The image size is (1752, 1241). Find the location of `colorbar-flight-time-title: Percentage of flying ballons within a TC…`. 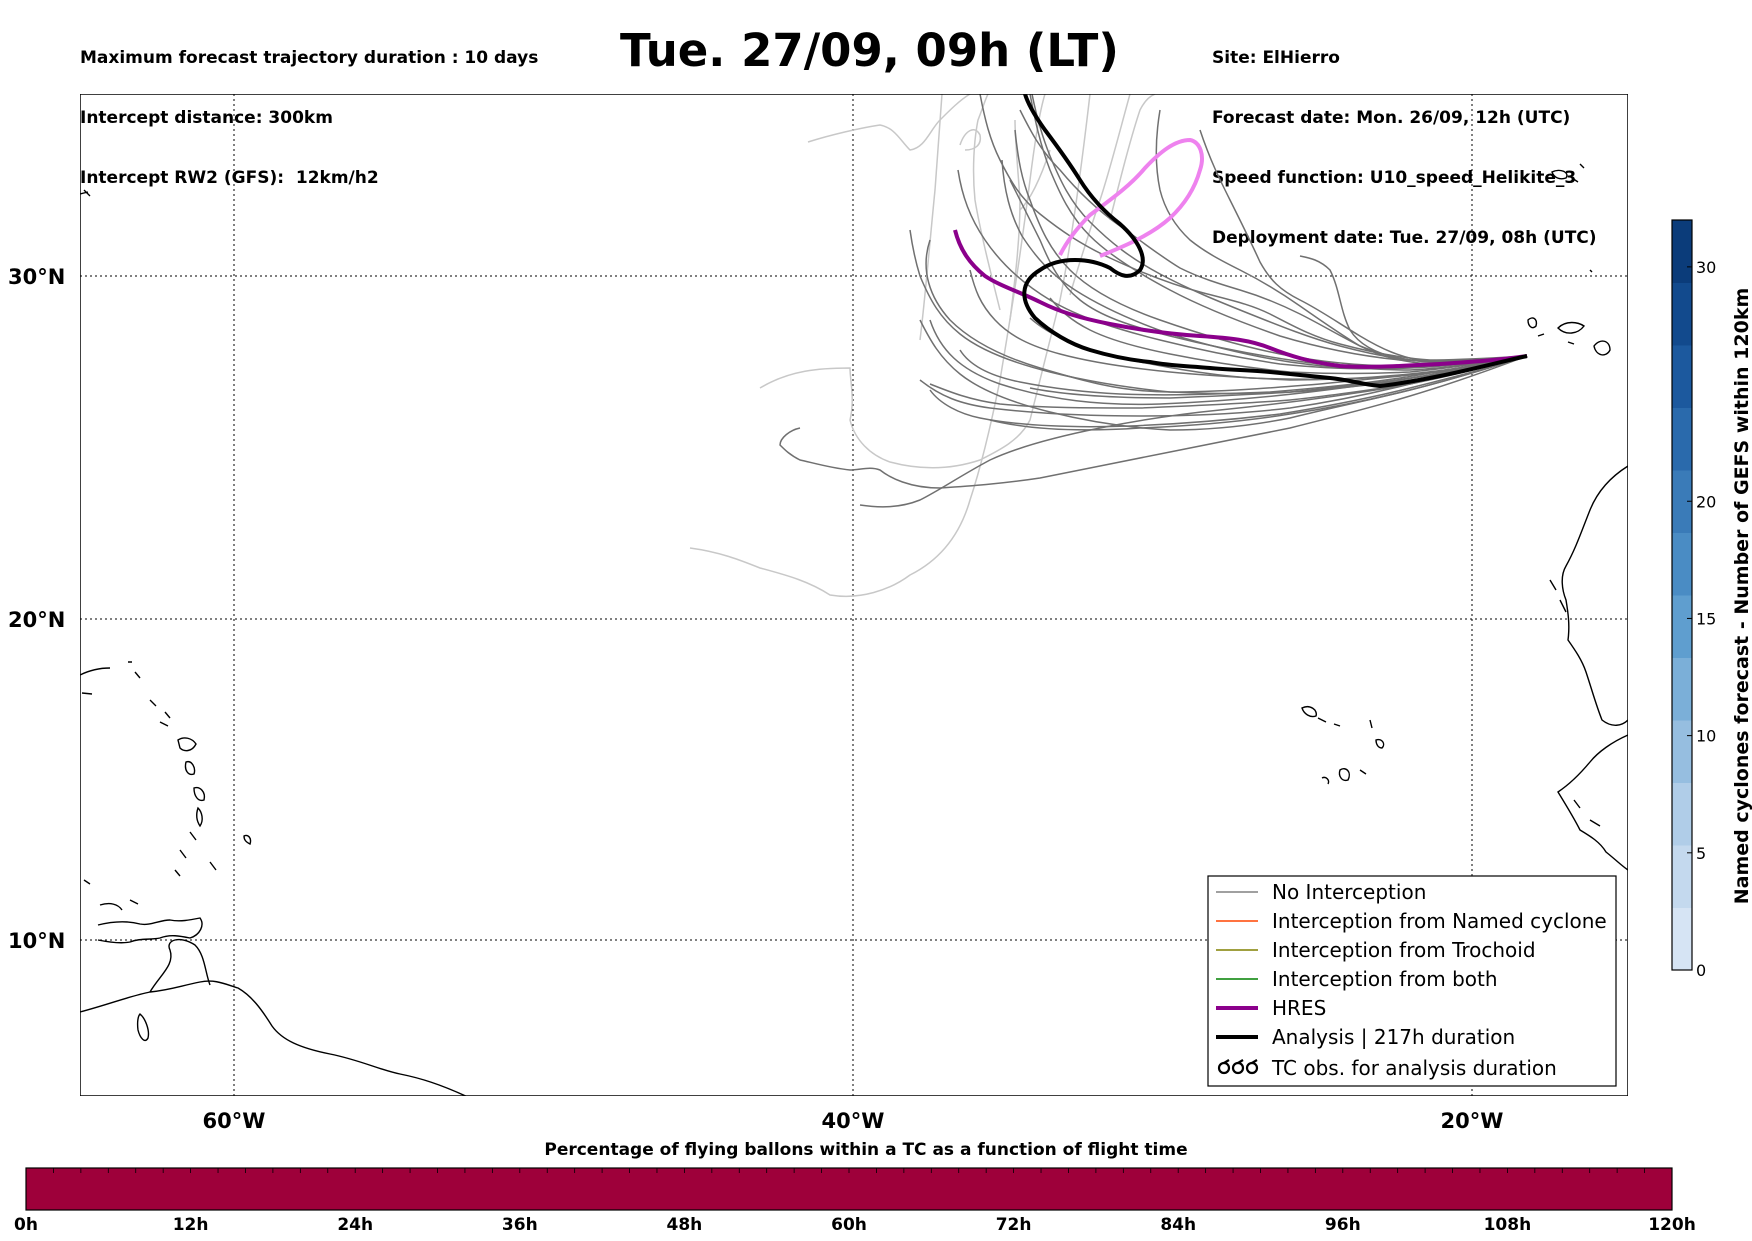

colorbar-flight-time-title: Percentage of flying ballons within a TC… is located at coordinates (865, 1150).